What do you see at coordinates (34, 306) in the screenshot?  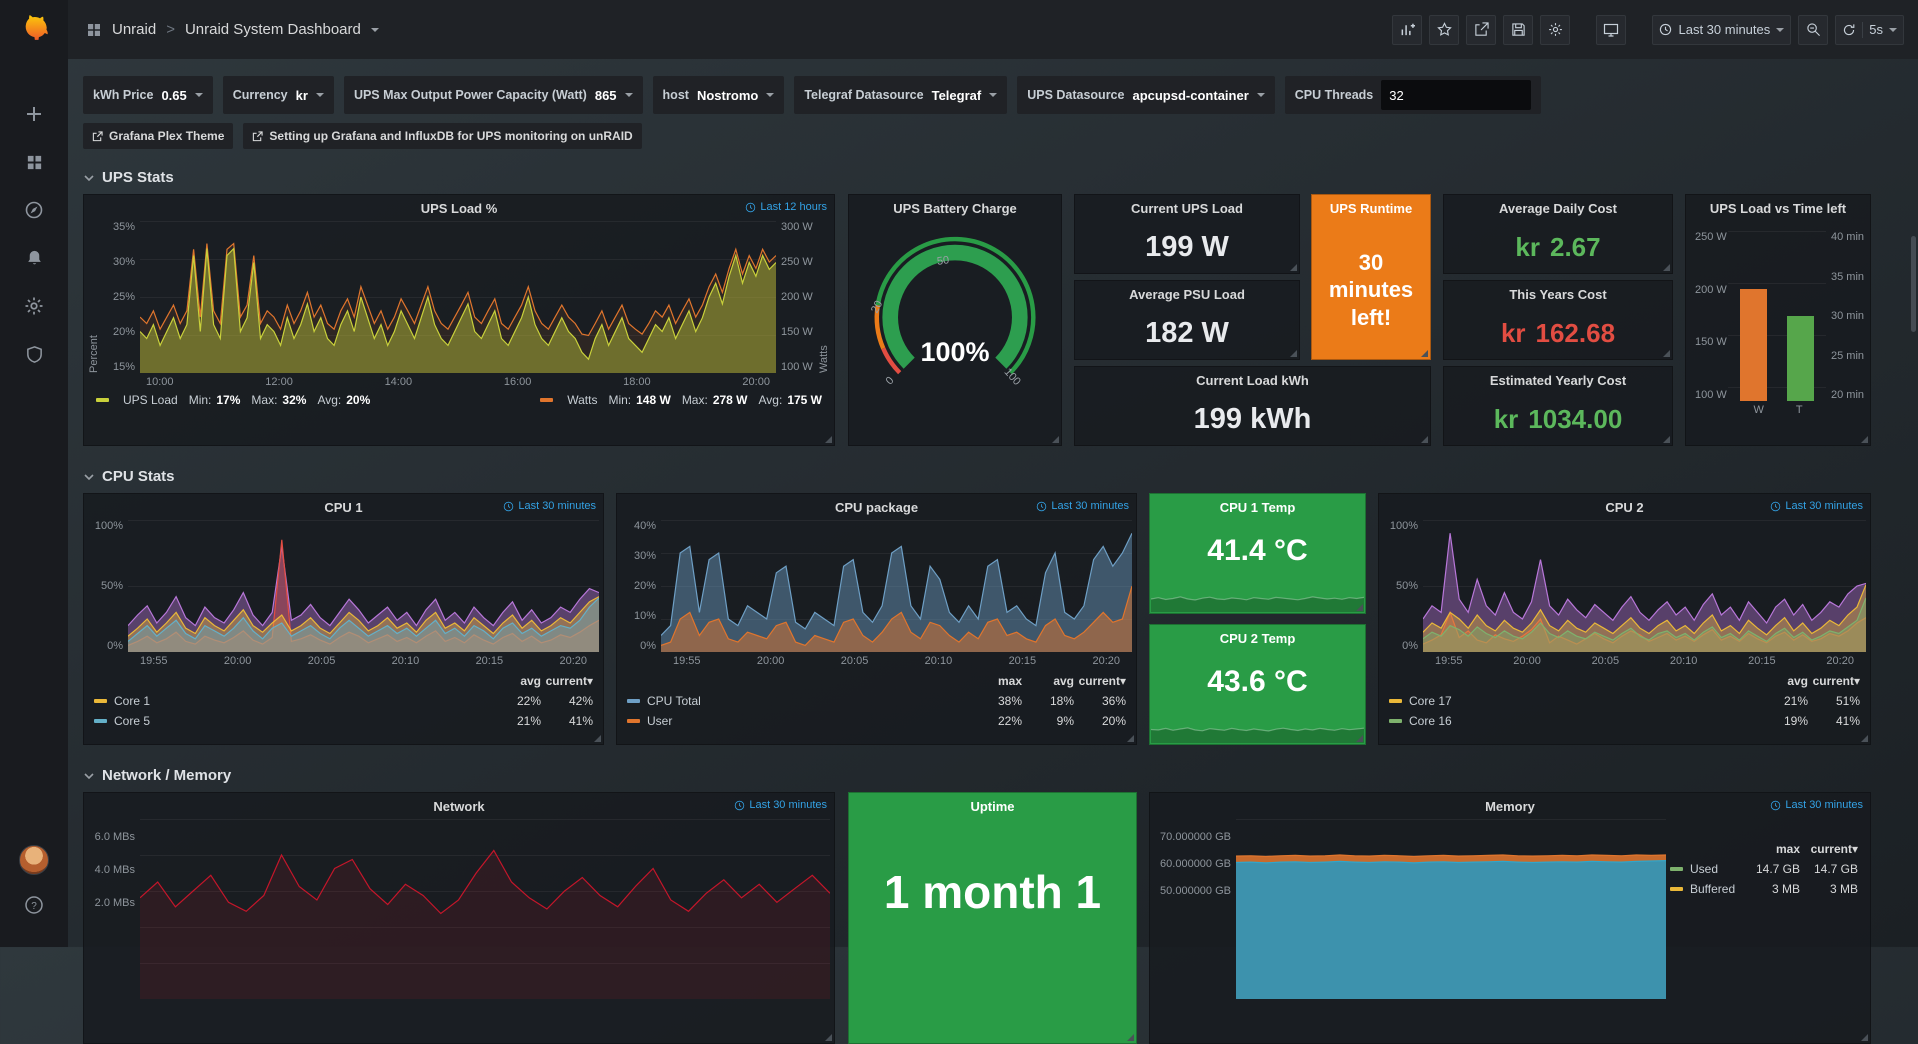 I see `configuration-gear-icon` at bounding box center [34, 306].